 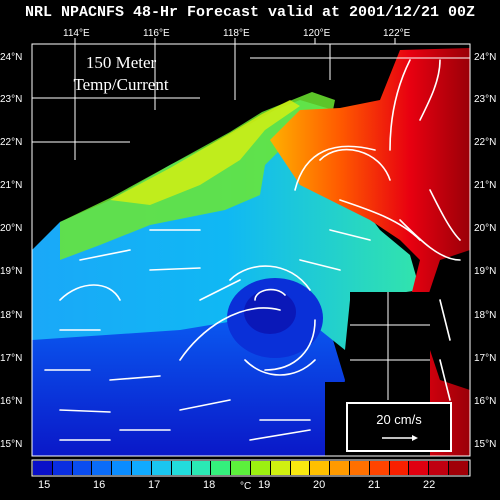 What do you see at coordinates (11, 142) in the screenshot?
I see `lat-tick-l-22: 22°N` at bounding box center [11, 142].